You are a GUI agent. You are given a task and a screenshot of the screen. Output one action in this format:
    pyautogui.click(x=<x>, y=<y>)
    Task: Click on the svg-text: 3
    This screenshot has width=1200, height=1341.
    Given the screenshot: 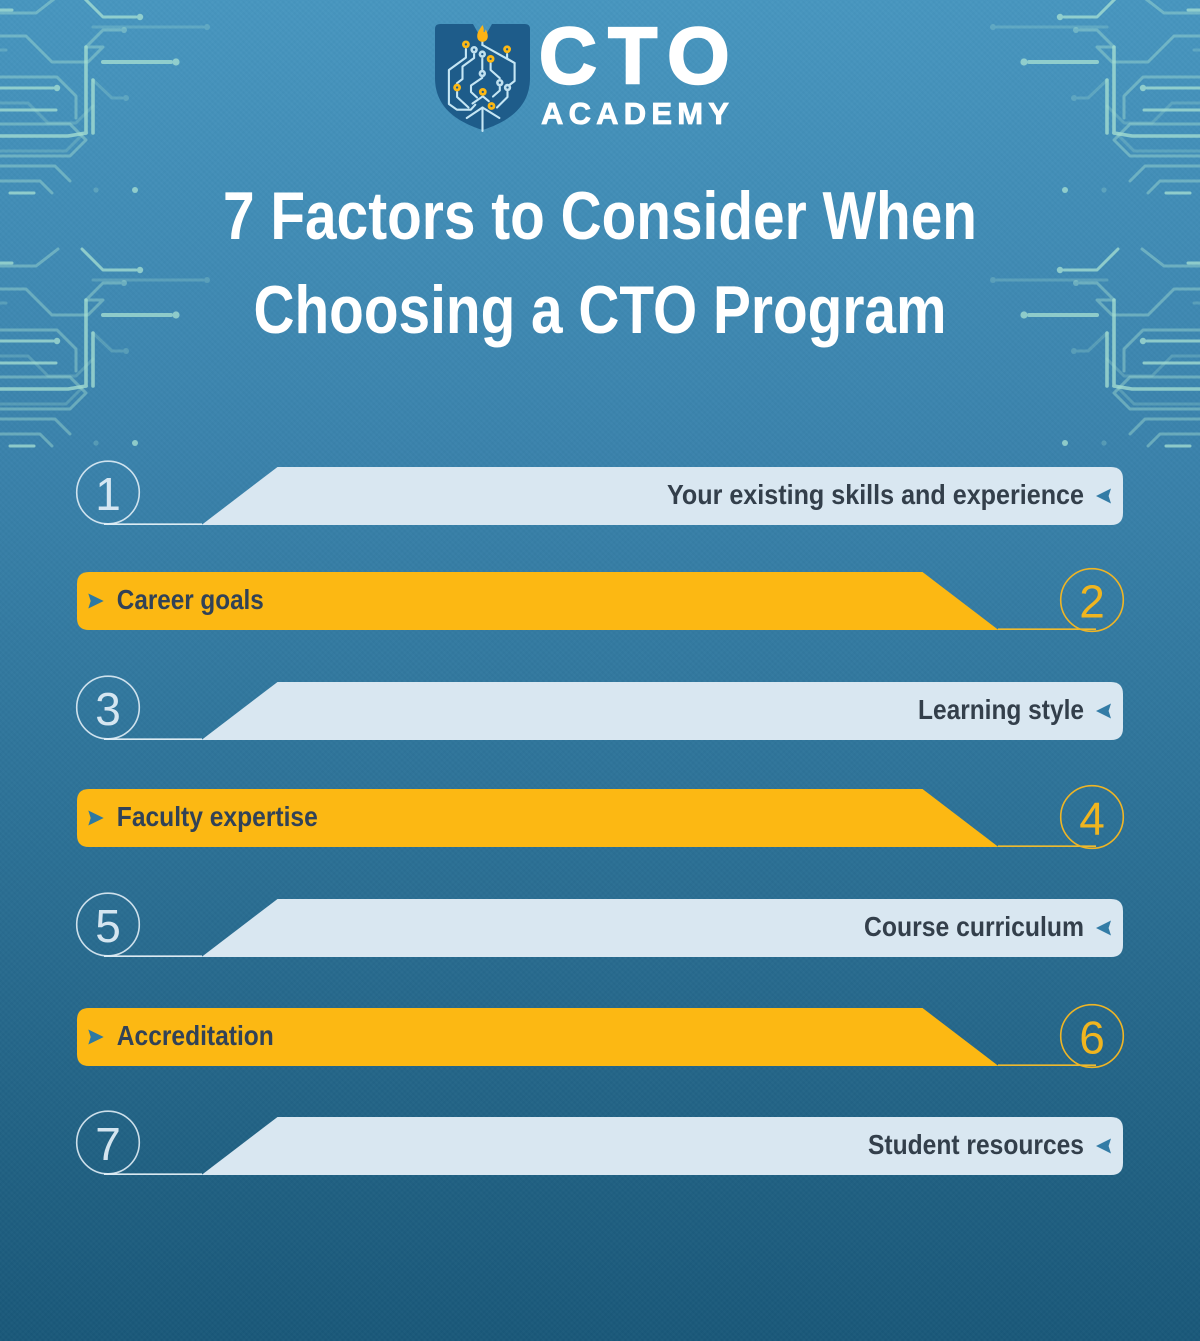 What is the action you would take?
    pyautogui.click(x=108, y=709)
    